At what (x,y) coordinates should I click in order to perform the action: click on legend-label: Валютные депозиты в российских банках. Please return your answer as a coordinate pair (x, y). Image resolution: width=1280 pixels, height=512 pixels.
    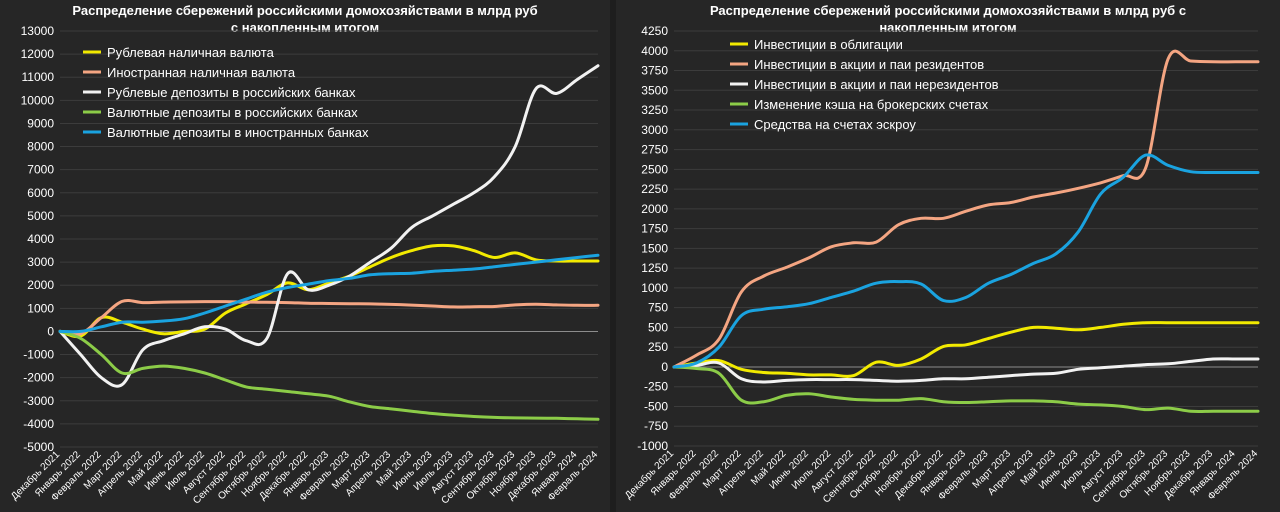
    Looking at the image, I should click on (232, 112).